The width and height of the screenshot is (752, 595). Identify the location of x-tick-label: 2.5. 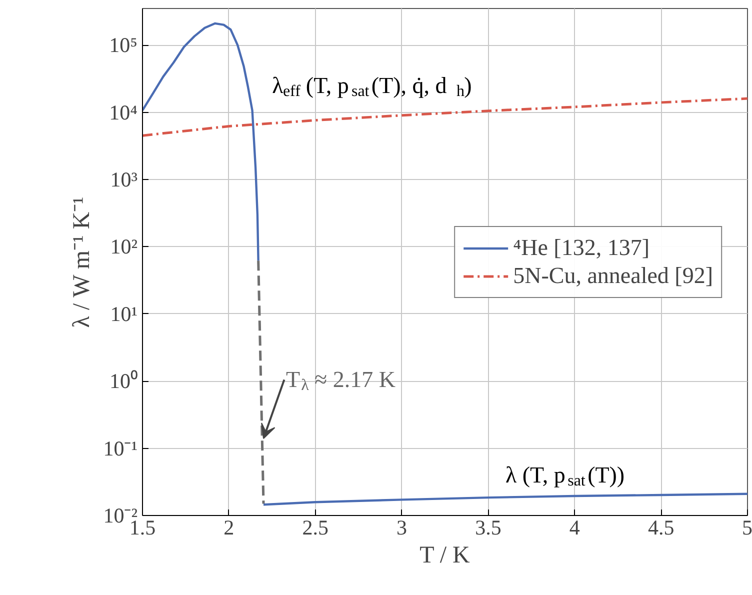
(315, 528).